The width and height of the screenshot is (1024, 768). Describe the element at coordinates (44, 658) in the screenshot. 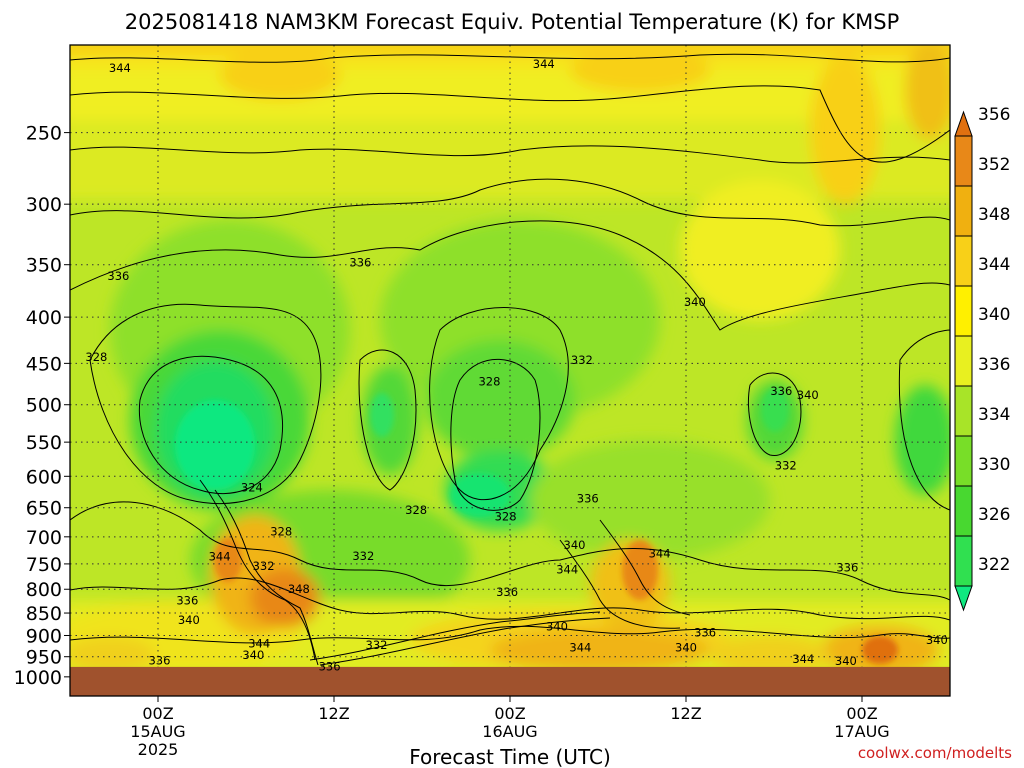

I see `y-tick-label: 950` at that location.